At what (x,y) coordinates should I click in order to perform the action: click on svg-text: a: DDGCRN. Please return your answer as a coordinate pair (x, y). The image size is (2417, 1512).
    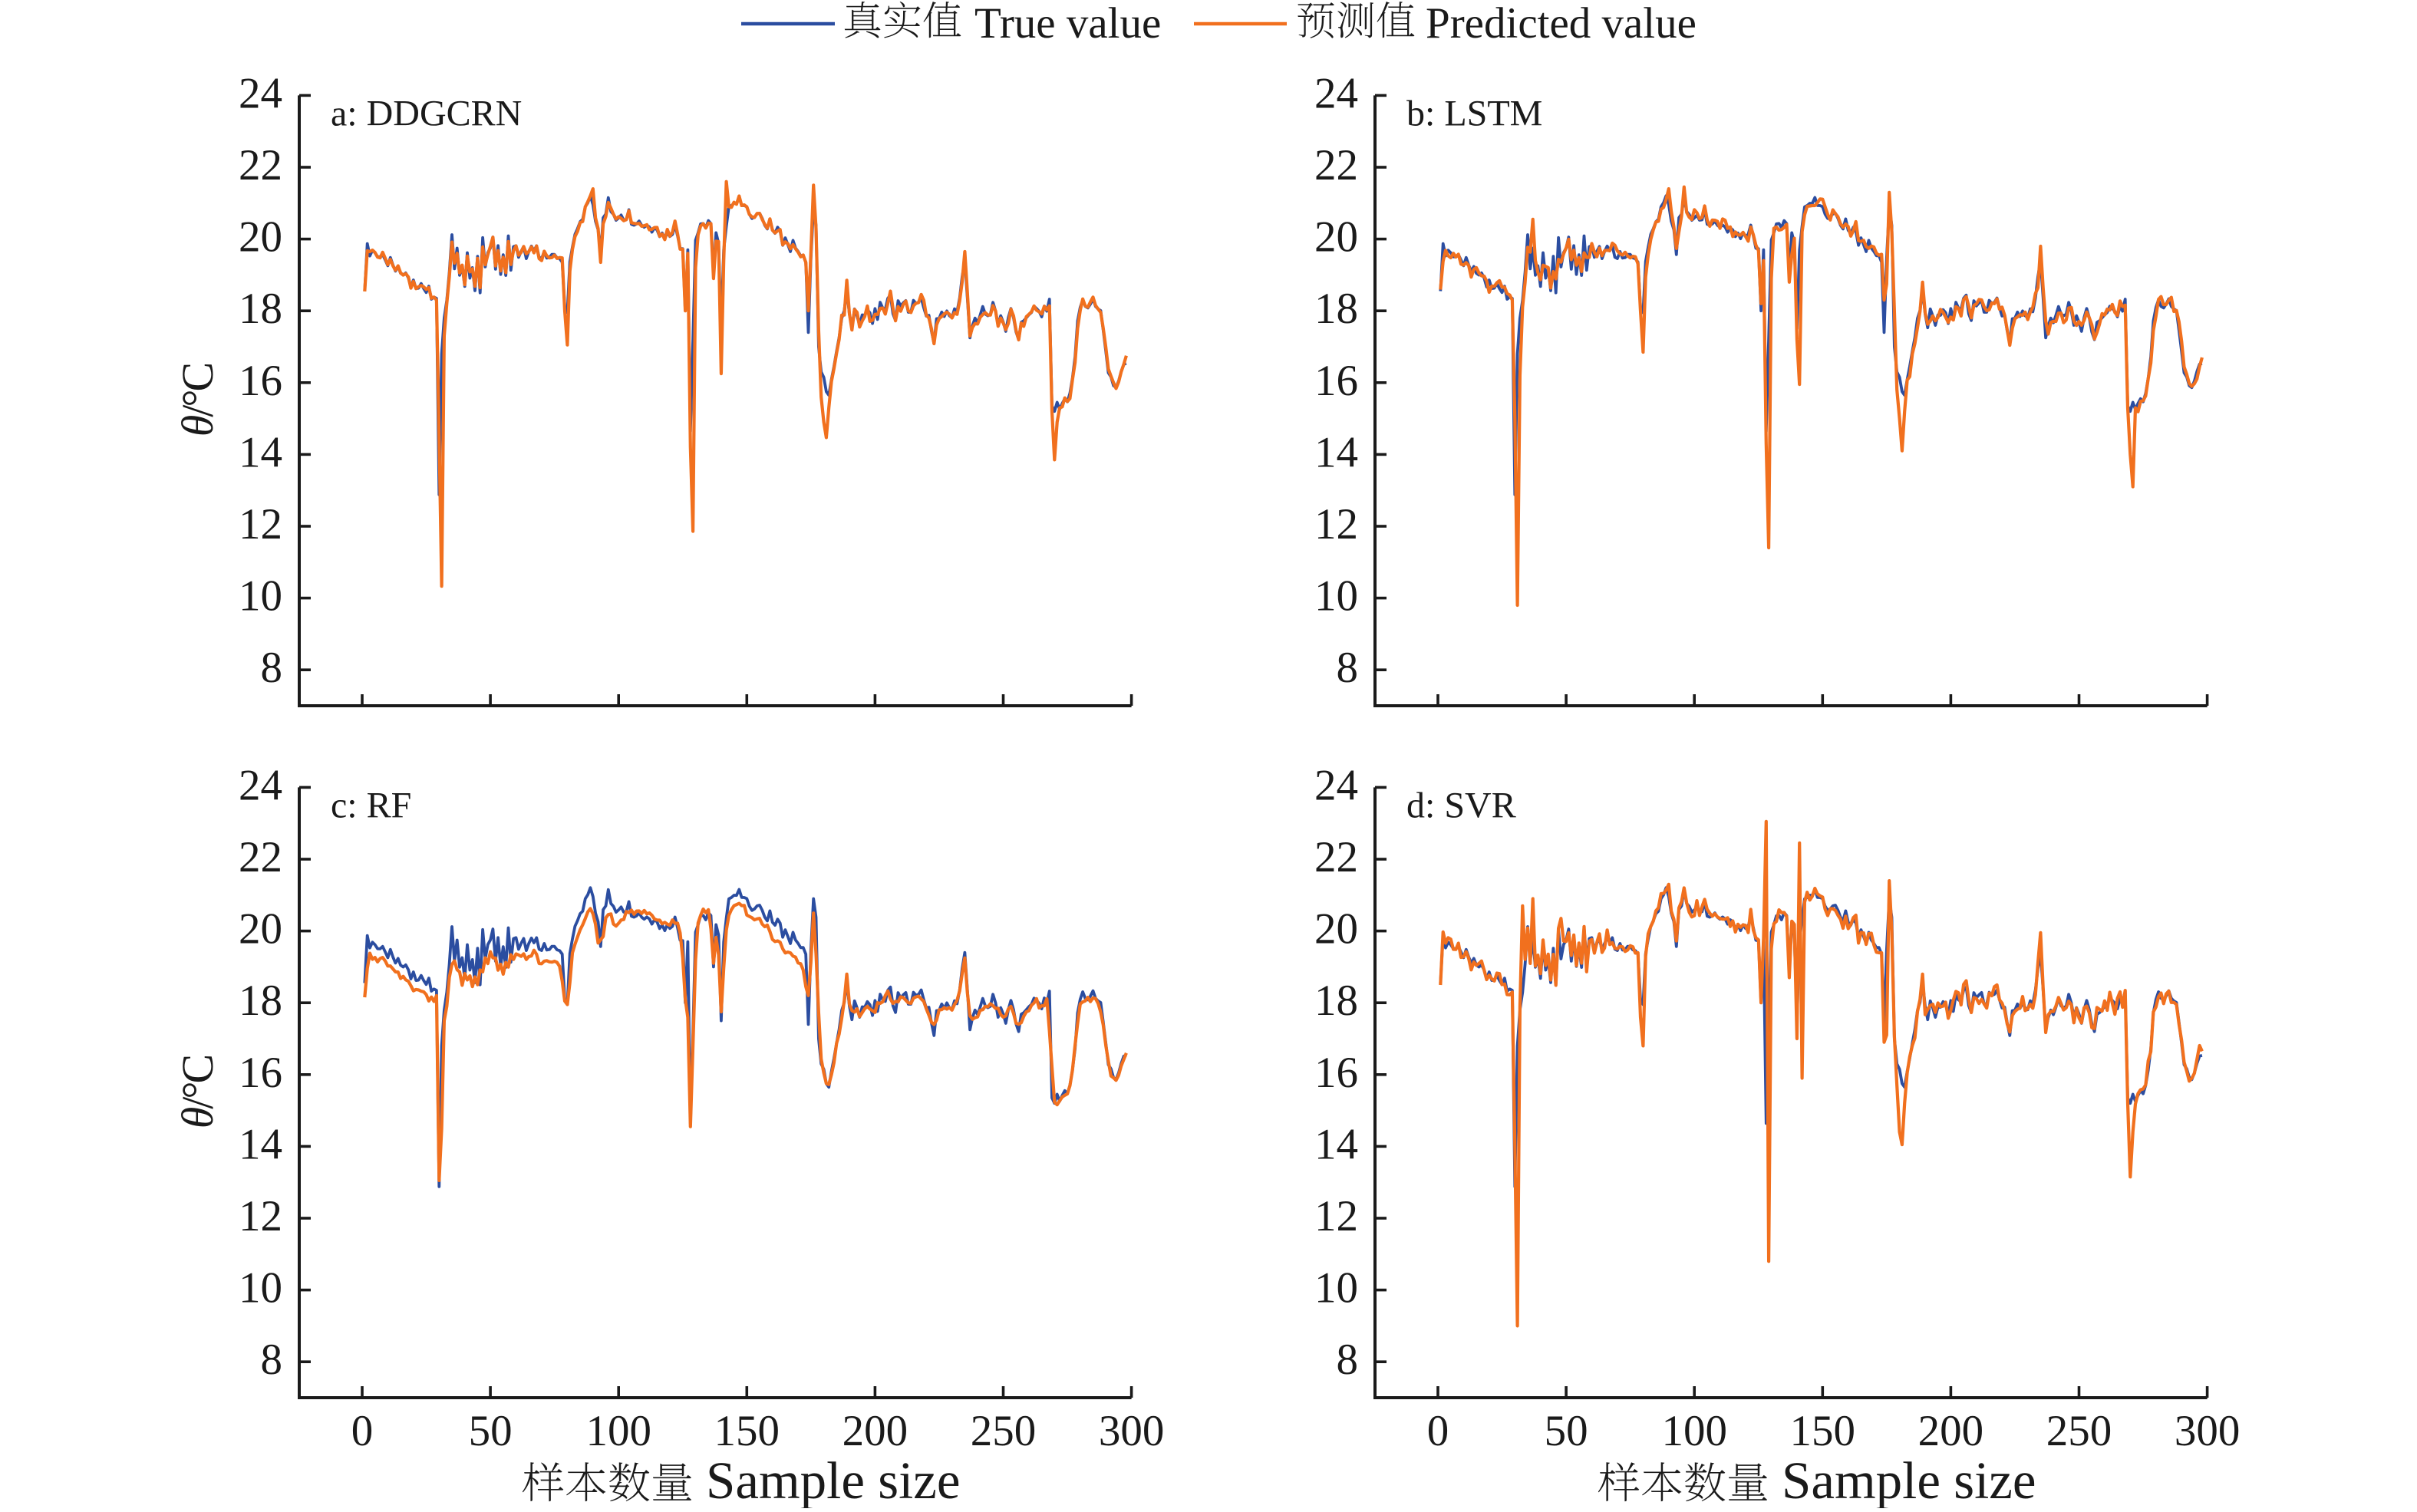
    Looking at the image, I should click on (426, 113).